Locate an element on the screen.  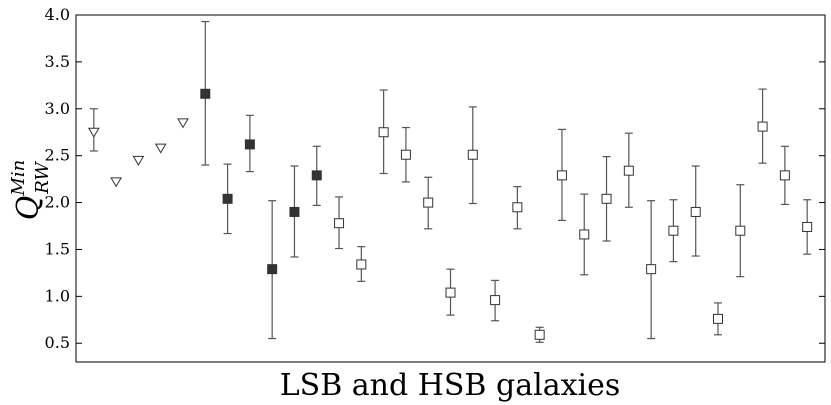
y-tick-label: 4.0 is located at coordinates (57, 14).